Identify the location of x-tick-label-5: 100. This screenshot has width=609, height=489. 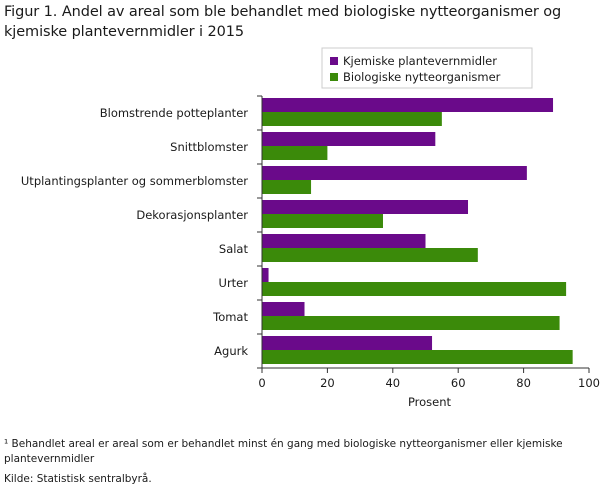
(589, 383).